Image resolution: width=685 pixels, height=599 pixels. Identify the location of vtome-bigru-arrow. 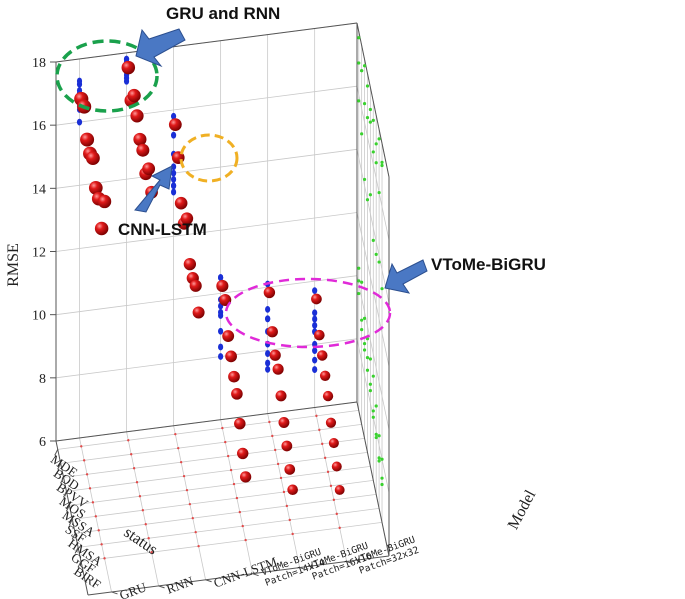
(406, 276).